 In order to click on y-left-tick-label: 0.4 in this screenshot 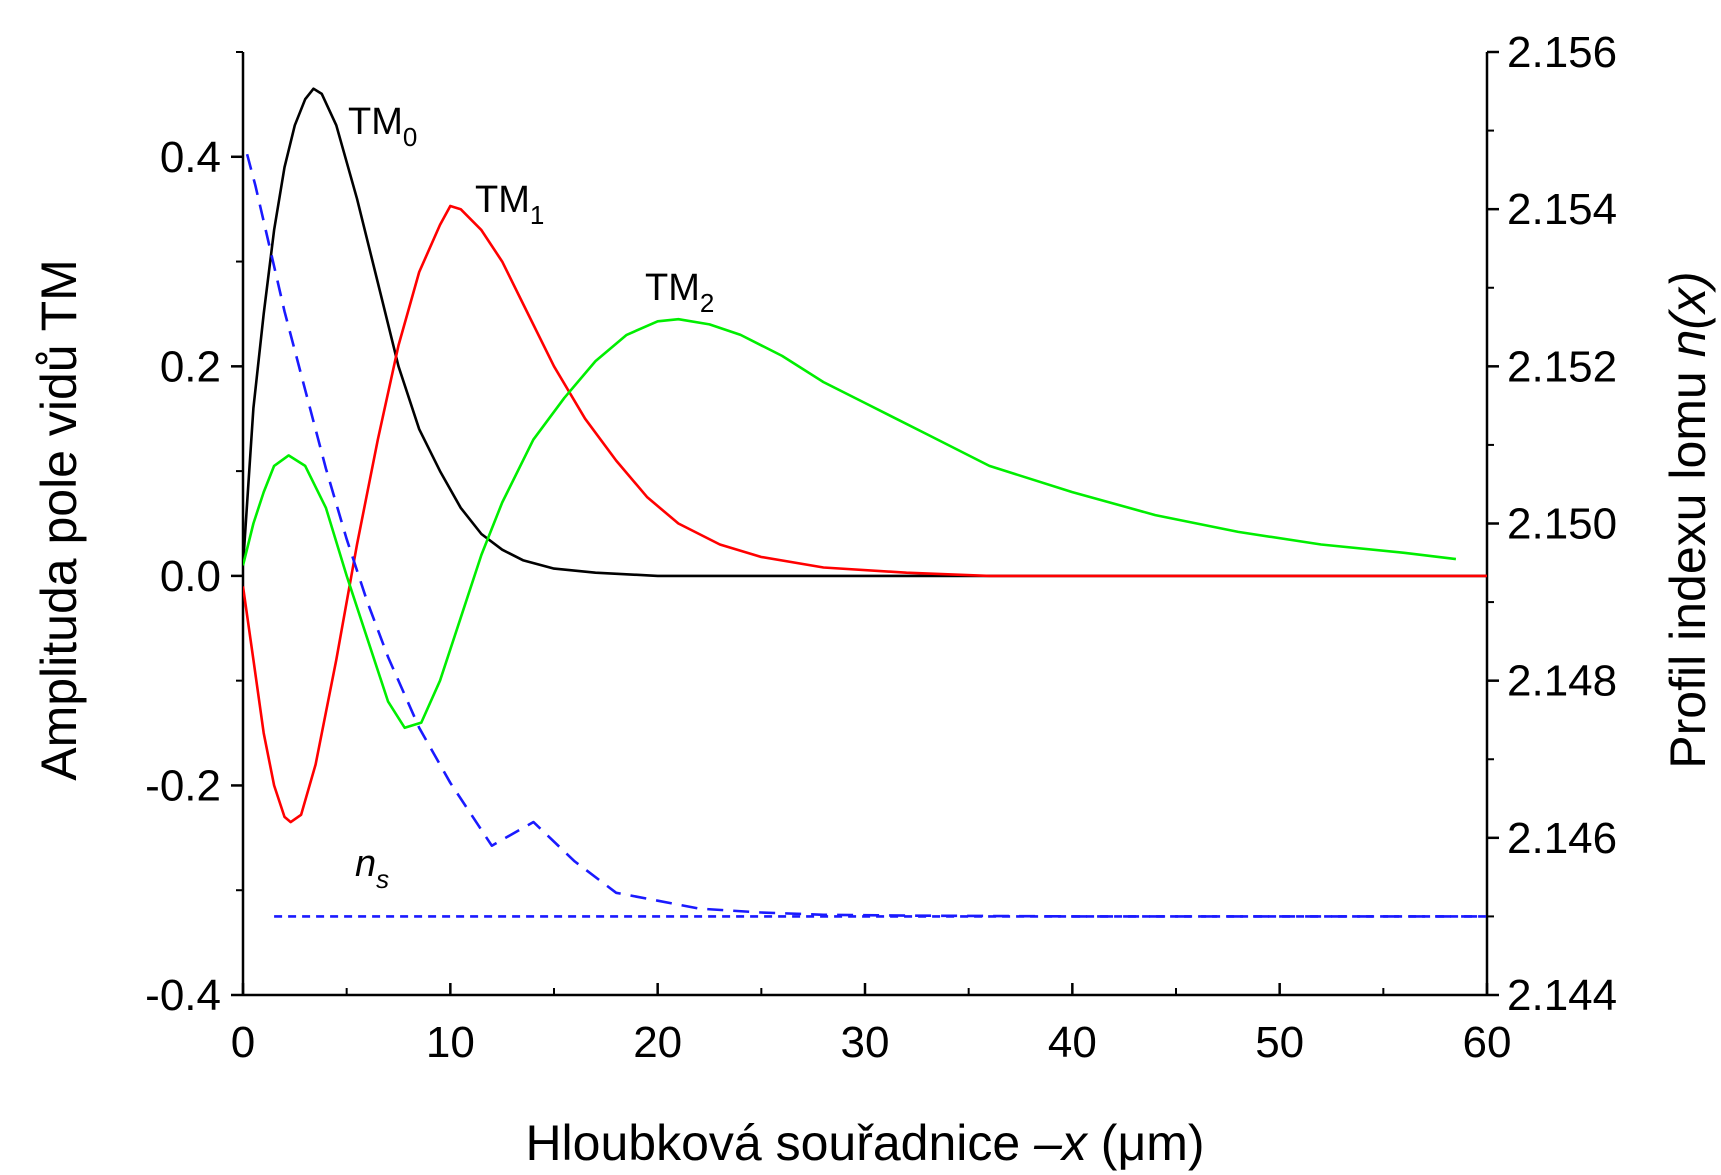, I will do `click(190, 157)`.